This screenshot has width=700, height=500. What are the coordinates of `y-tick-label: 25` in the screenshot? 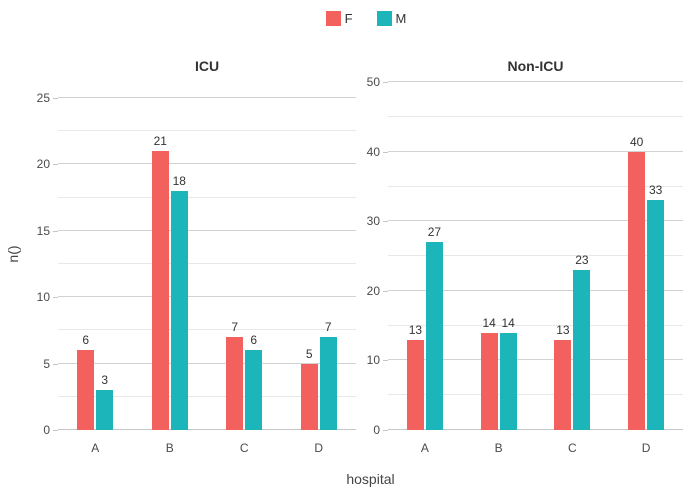 It's located at (43, 97).